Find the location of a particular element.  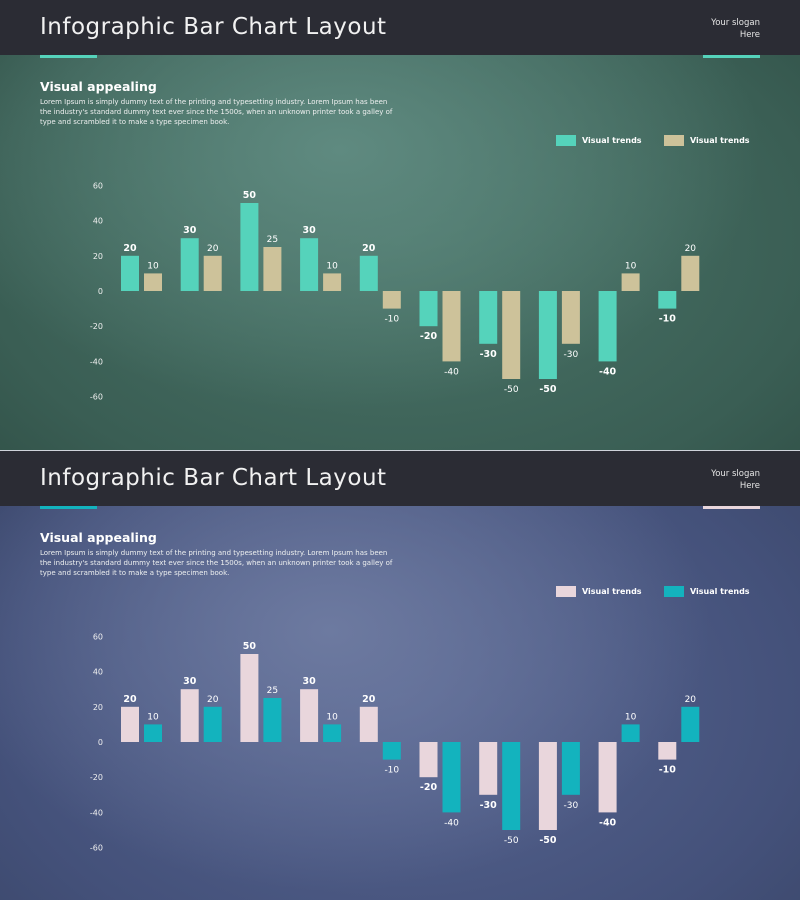

legend-label-series-1: Visual trends is located at coordinates (612, 140).